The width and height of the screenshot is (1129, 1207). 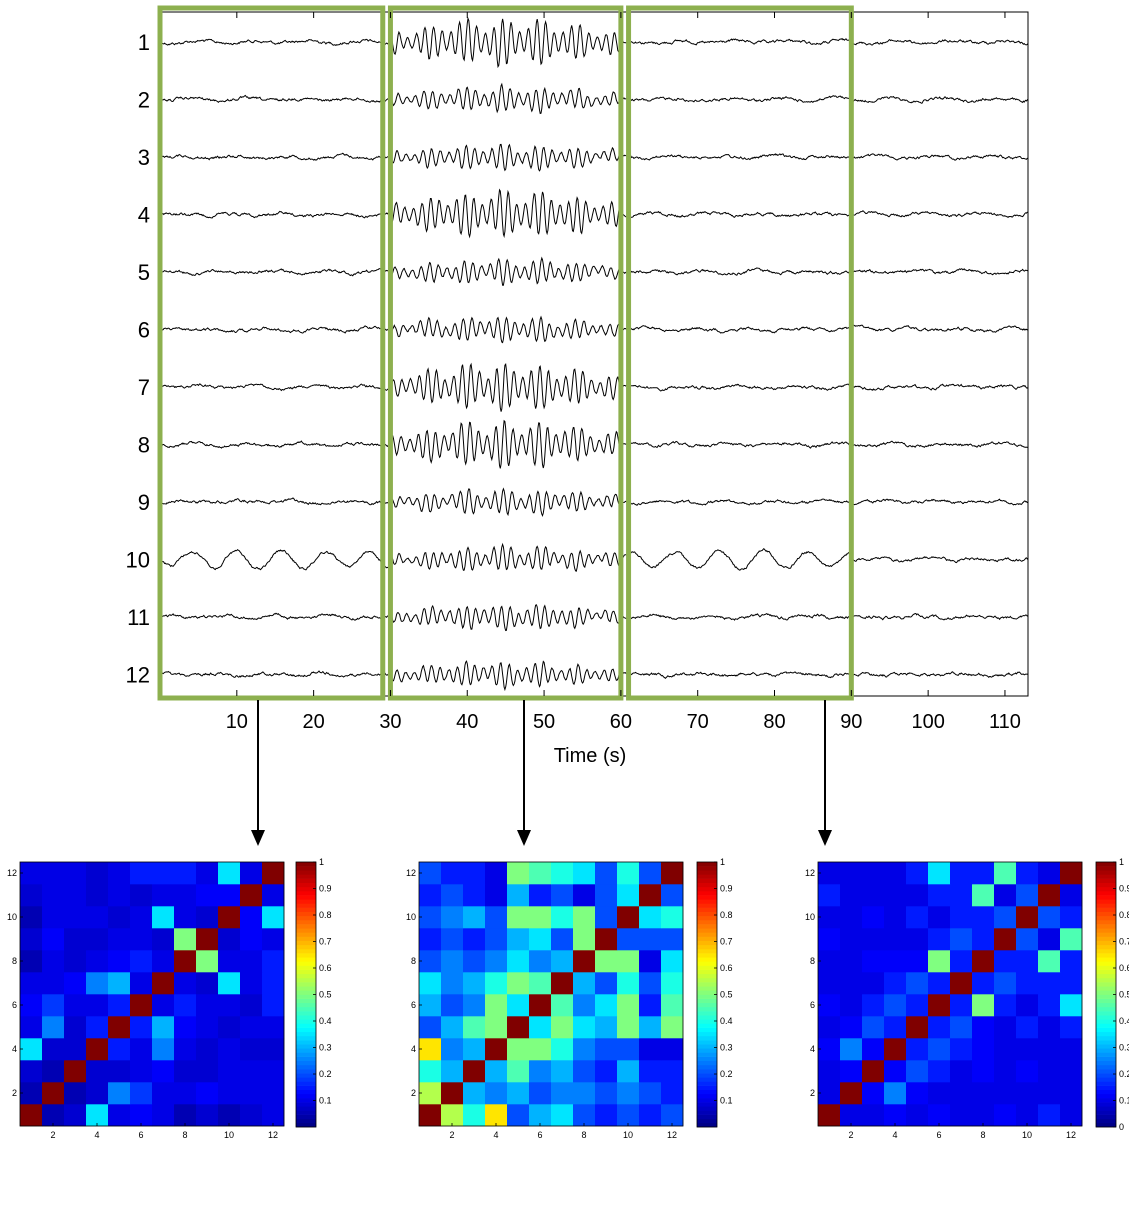 What do you see at coordinates (321, 862) in the screenshot?
I see `colorbar-1-tick-1: 1` at bounding box center [321, 862].